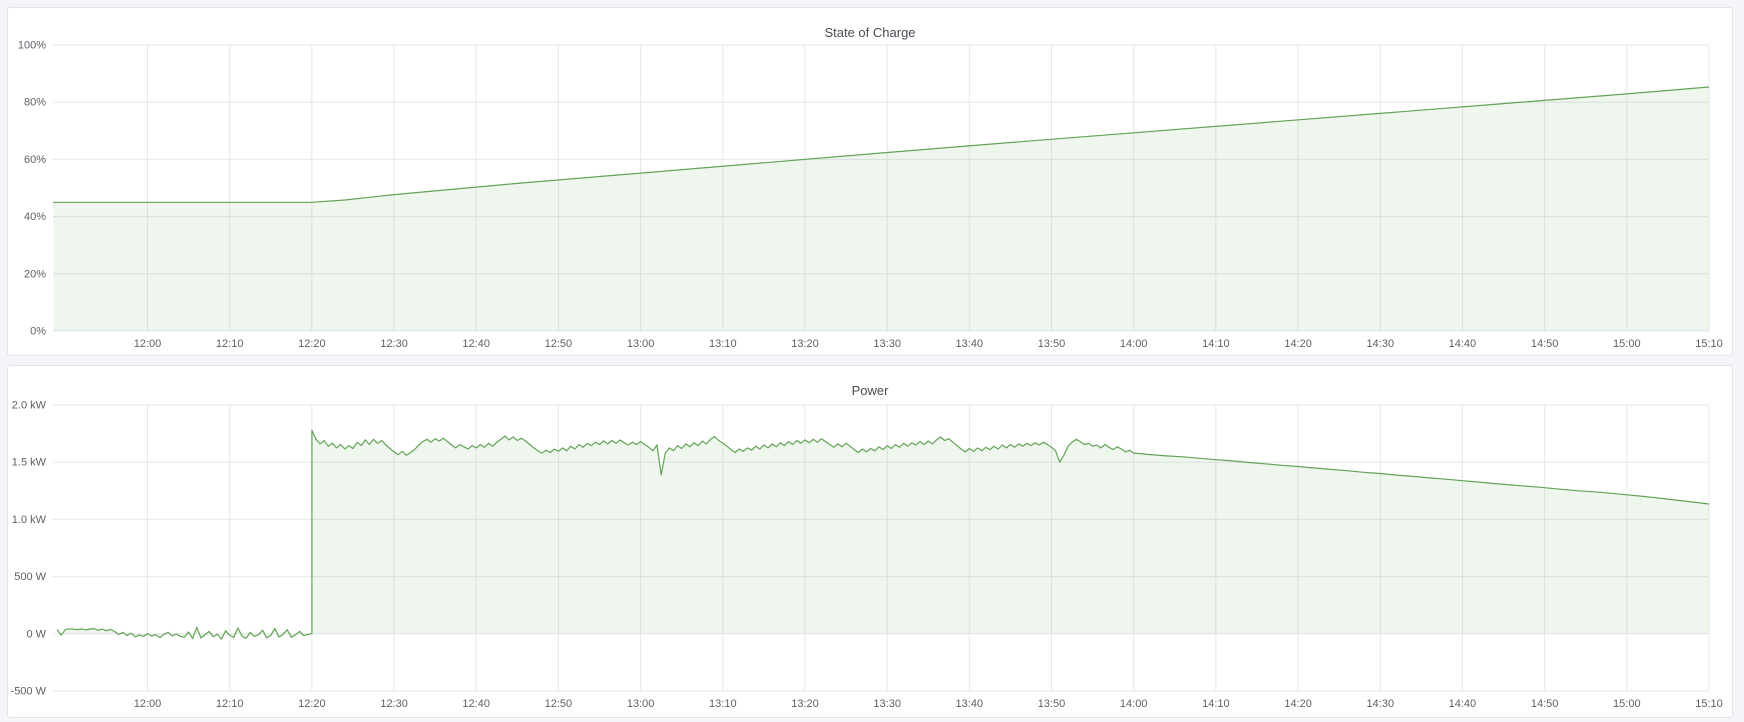 This screenshot has width=1744, height=722. I want to click on y-axis-label: 80%, so click(35, 103).